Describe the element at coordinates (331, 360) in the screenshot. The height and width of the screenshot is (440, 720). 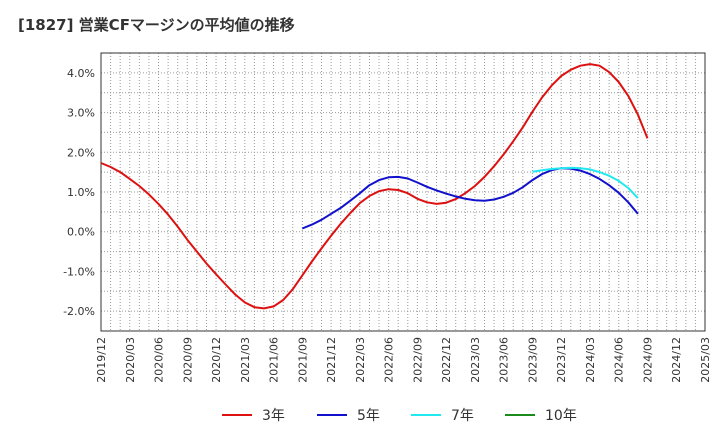
I see `x-tick-label: 2021/12` at that location.